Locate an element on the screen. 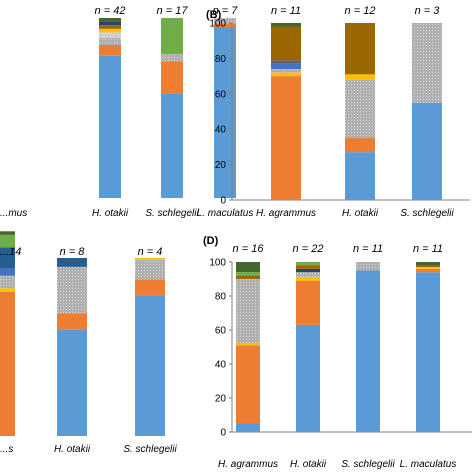 The width and height of the screenshot is (474, 474). sample-size-label: n = 12 is located at coordinates (360, 11).